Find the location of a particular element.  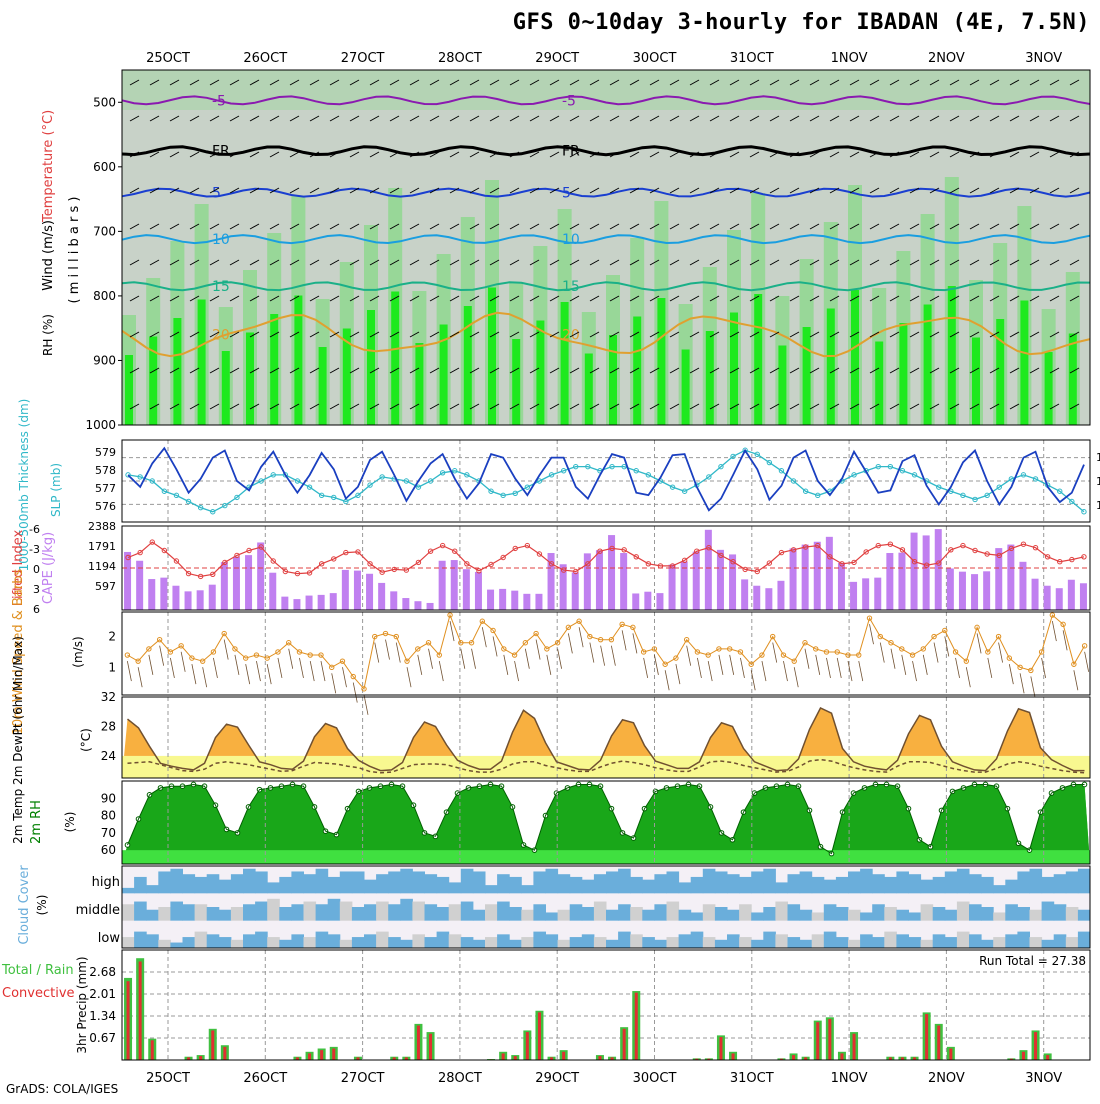

top-date-tick-29OCT: 29OCT is located at coordinates (557, 58).